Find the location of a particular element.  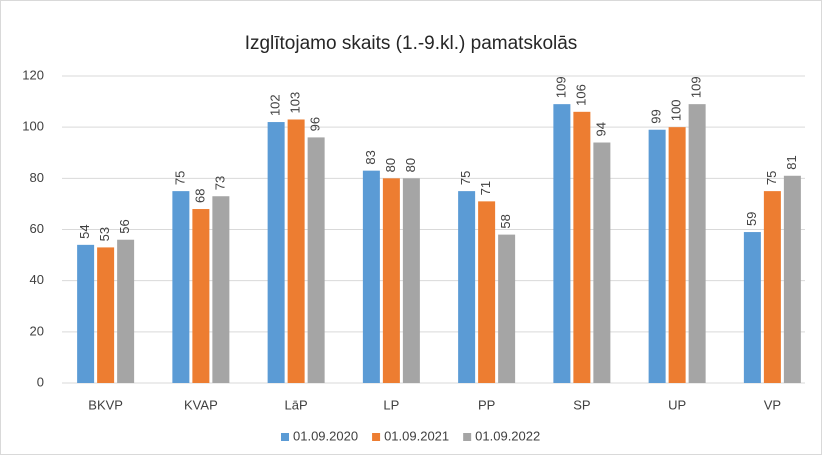

x-tick-label: SP is located at coordinates (581, 404).